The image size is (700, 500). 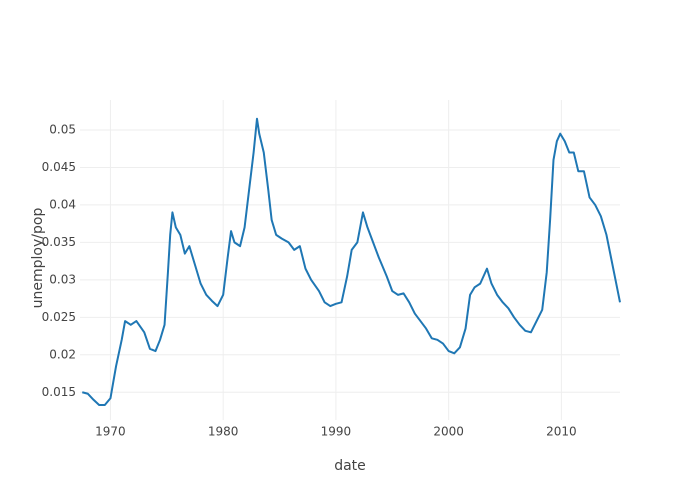 What do you see at coordinates (59, 392) in the screenshot?
I see `y-tick-label: 0.015` at bounding box center [59, 392].